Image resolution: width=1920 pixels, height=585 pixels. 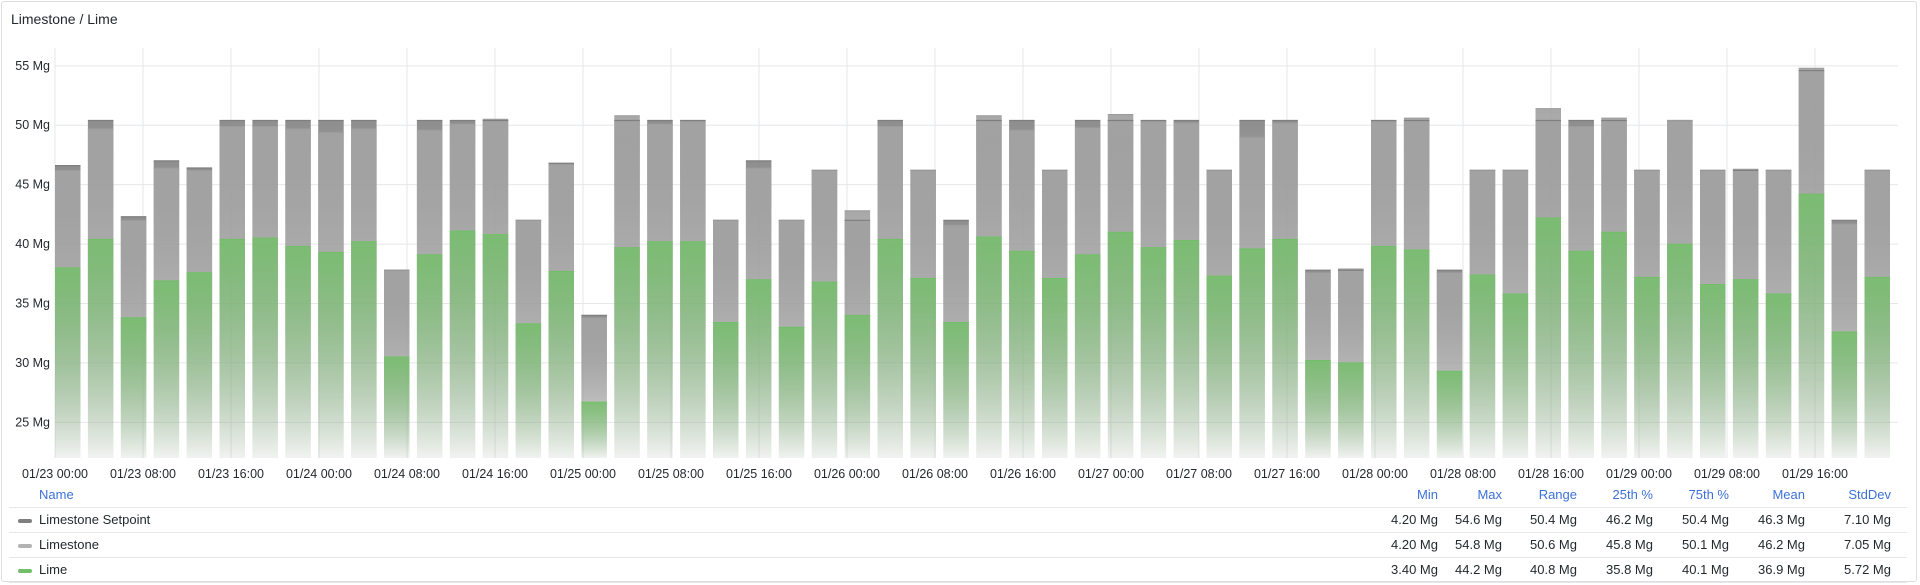 I want to click on x-tick-label: 01/27 00:00, so click(x=1111, y=473).